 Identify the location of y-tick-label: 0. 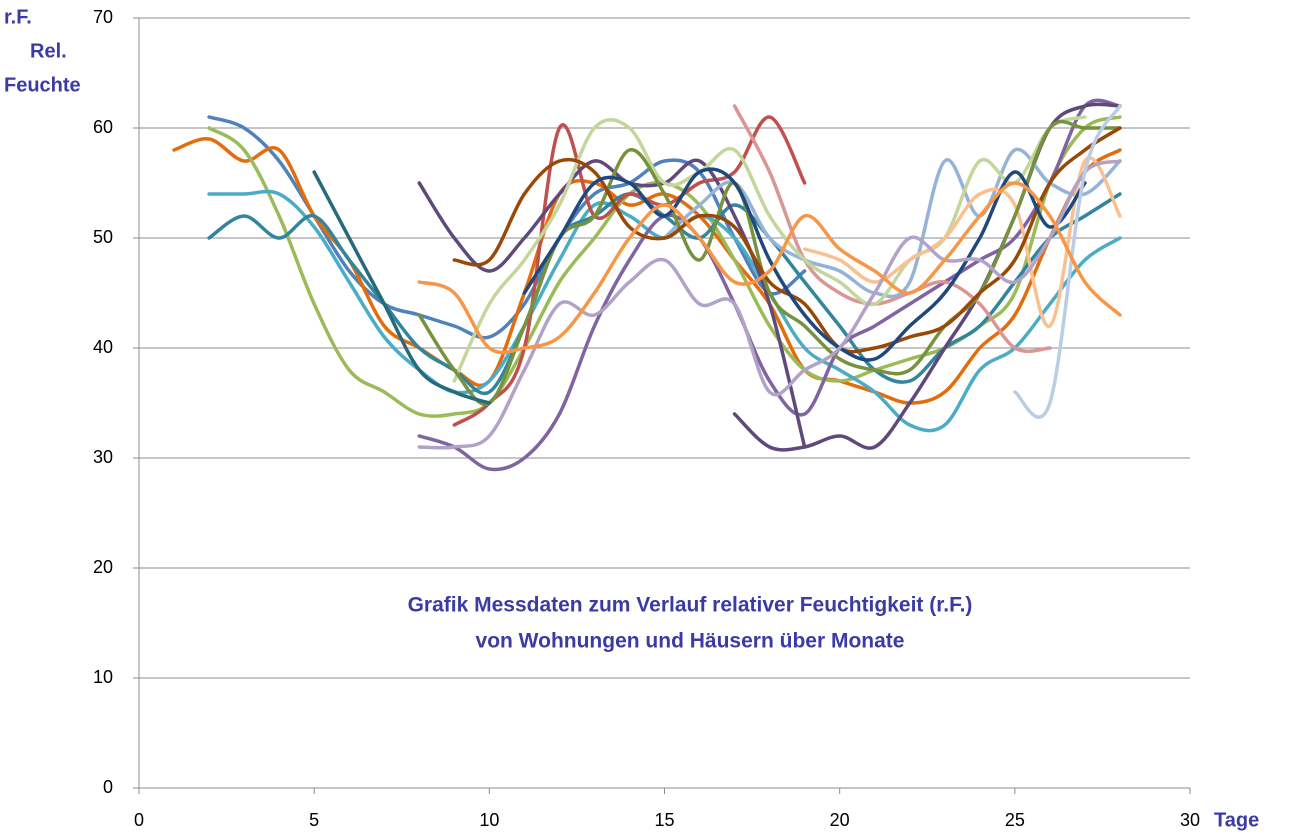
(108, 787).